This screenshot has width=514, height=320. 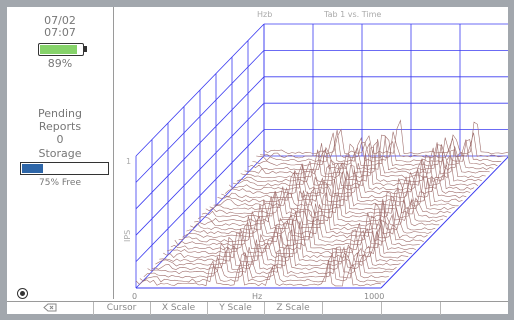 What do you see at coordinates (60, 126) in the screenshot?
I see `reports-label: Reports` at bounding box center [60, 126].